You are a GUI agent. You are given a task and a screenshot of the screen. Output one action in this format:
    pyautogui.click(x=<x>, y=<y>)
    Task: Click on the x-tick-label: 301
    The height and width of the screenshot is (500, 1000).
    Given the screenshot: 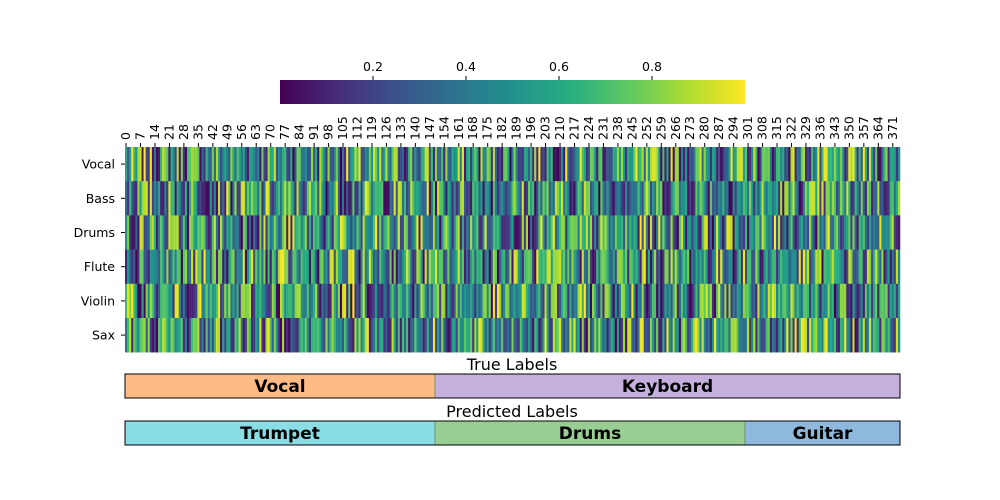 What is the action you would take?
    pyautogui.click(x=747, y=128)
    